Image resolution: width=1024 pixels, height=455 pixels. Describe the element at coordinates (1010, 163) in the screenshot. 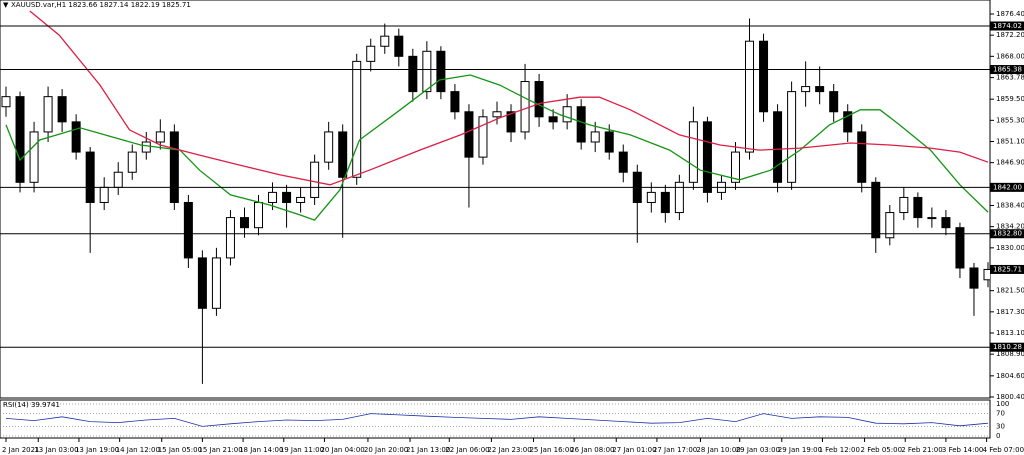

I see `y-tick-label: 1846.90` at that location.